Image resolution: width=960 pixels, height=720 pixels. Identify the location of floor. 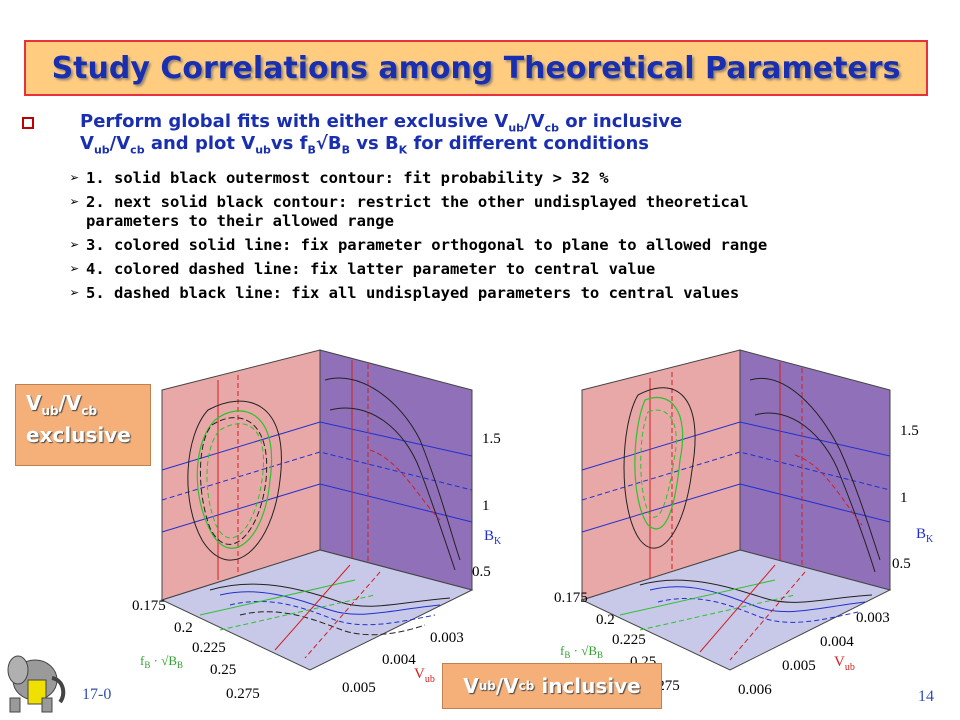
(317, 610).